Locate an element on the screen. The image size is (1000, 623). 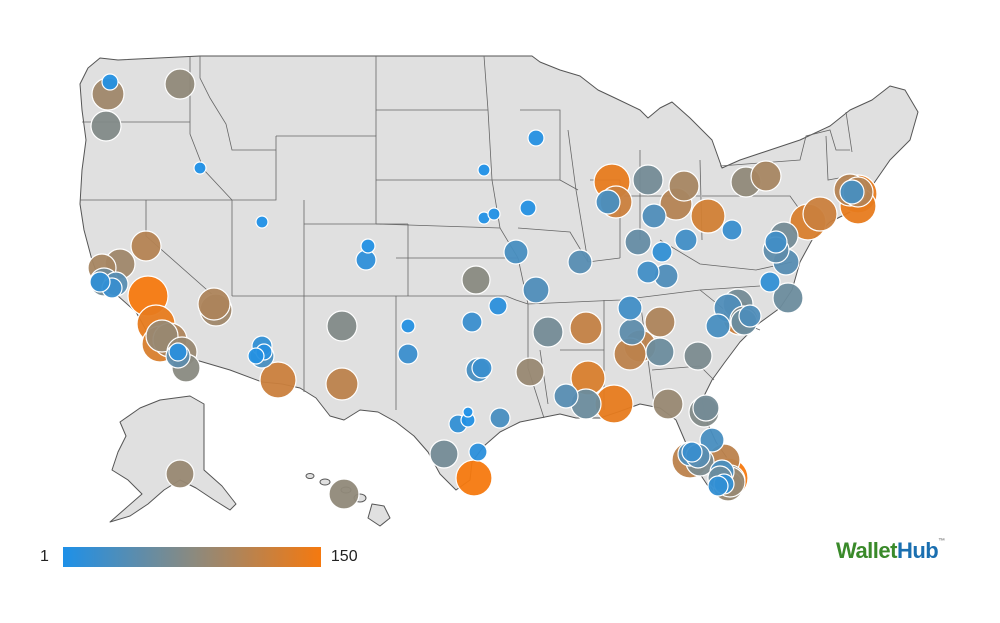
legend-max-label: 150 is located at coordinates (344, 556).